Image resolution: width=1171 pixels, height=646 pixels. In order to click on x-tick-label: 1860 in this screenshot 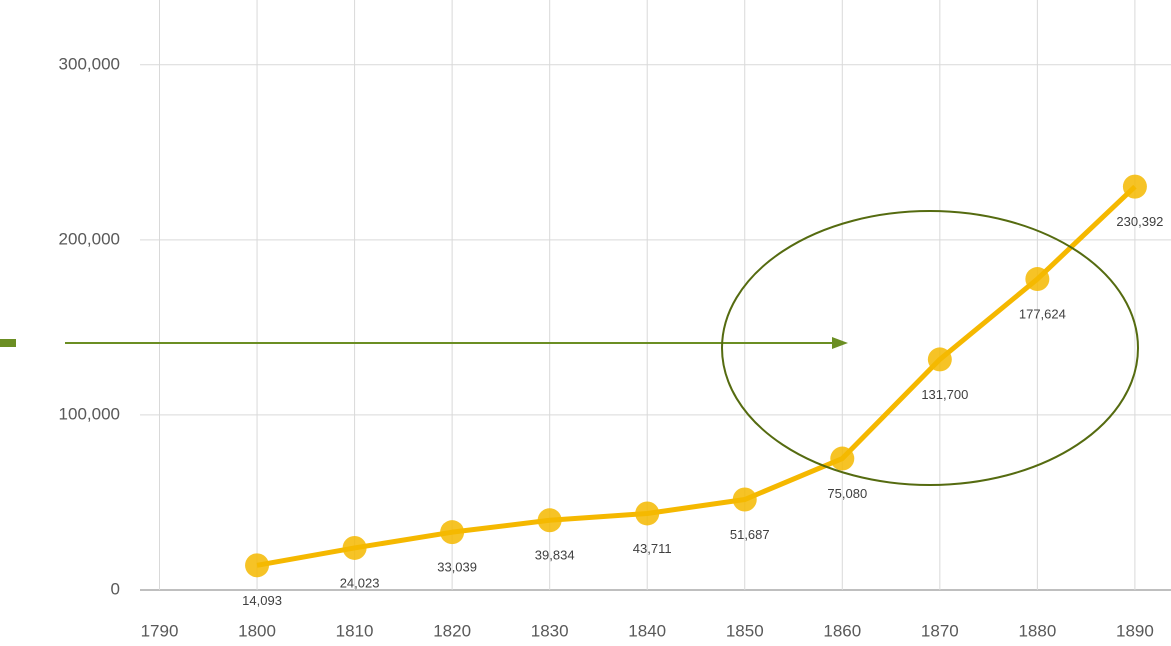, I will do `click(842, 630)`.